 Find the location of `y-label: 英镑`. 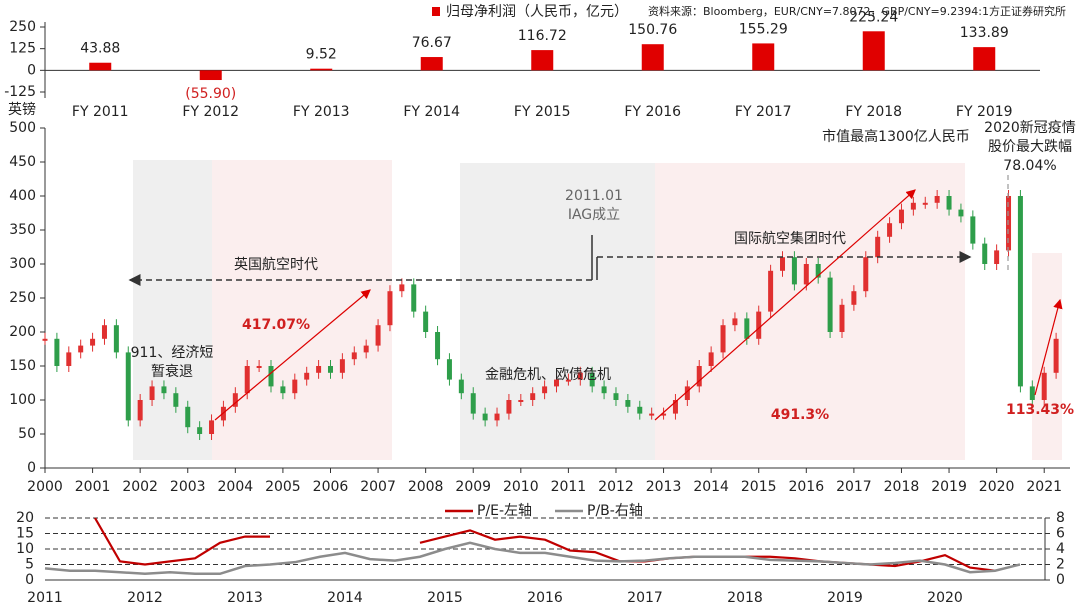

y-label: 英镑 is located at coordinates (22, 109).